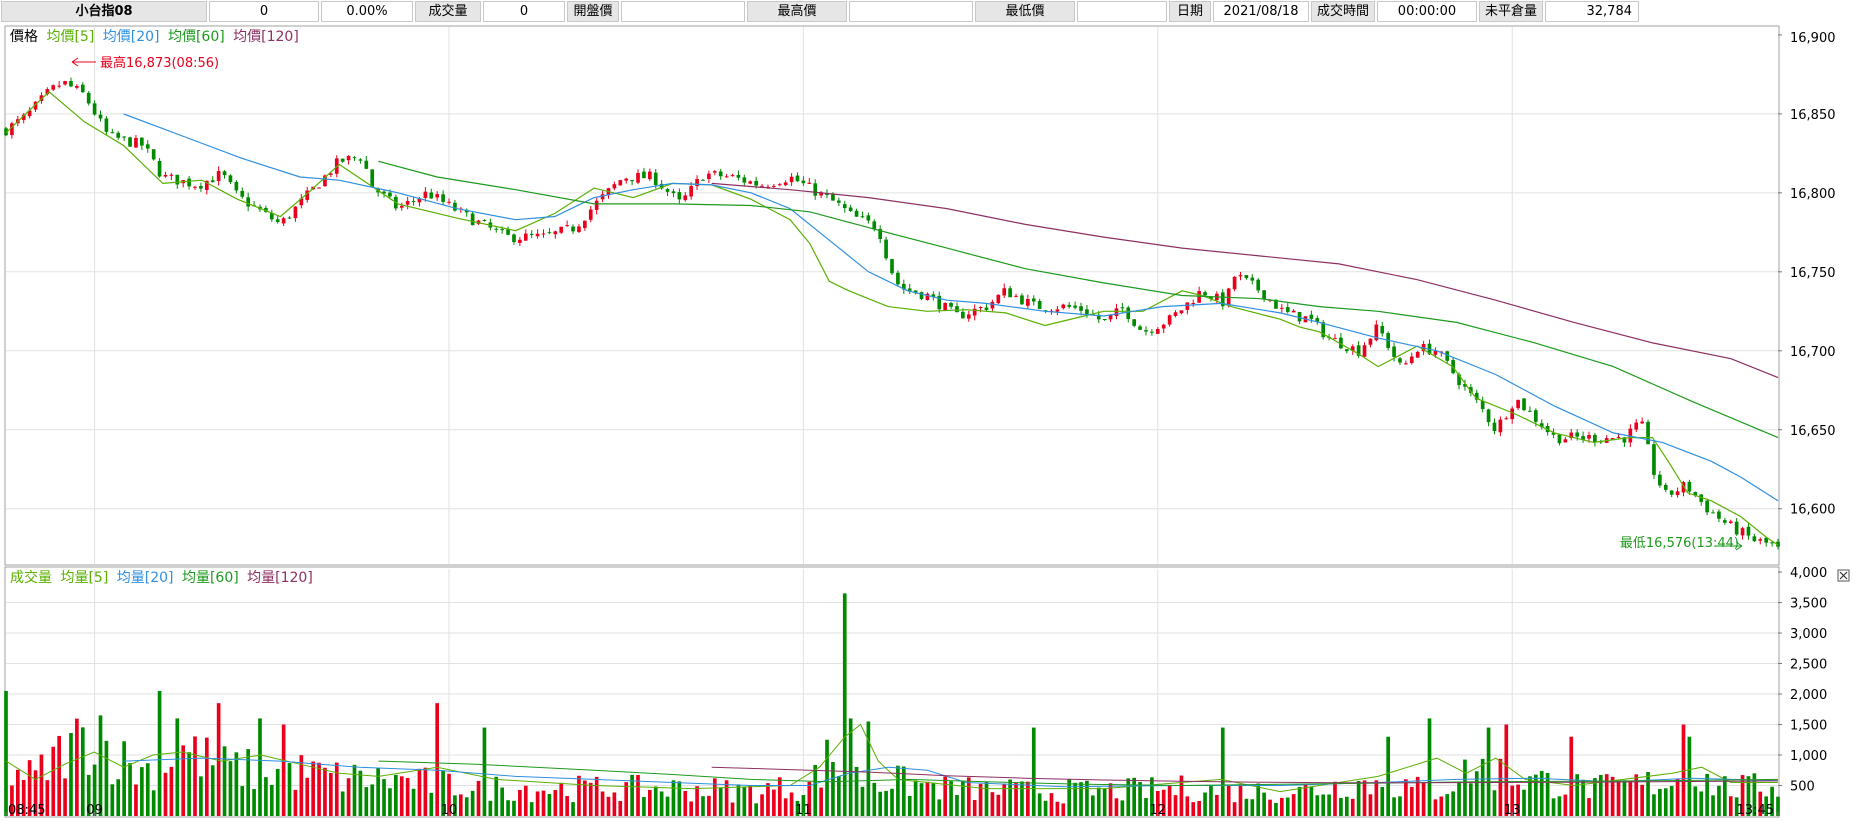 The width and height of the screenshot is (1853, 820). Describe the element at coordinates (280, 578) in the screenshot. I see `legend-vma120: 均量[120]` at that location.